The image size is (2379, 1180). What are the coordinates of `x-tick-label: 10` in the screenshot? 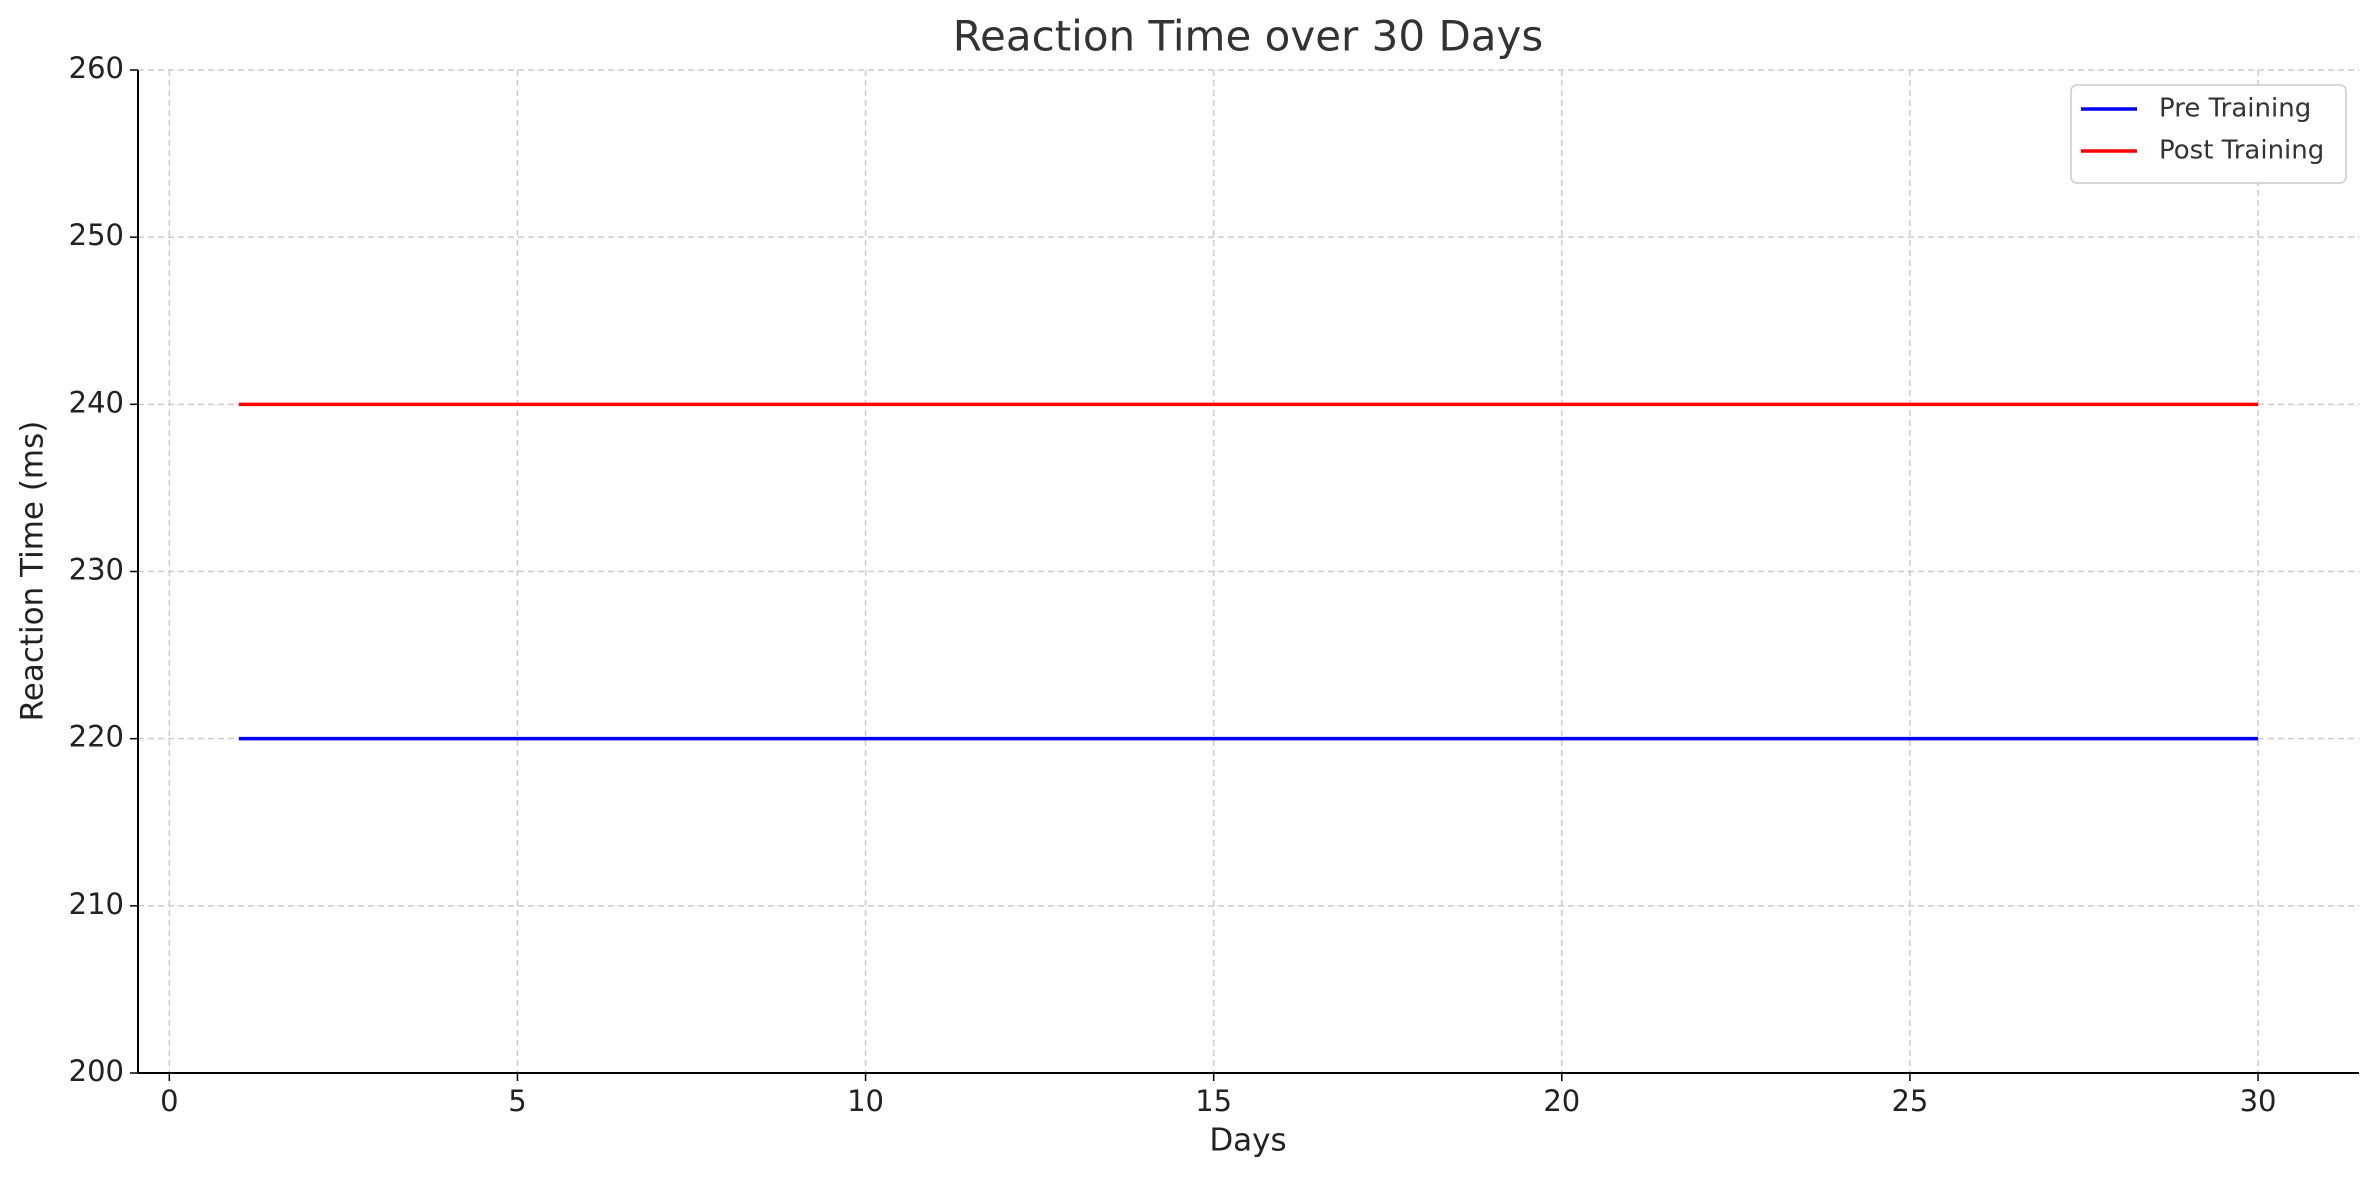 It's located at (865, 1101).